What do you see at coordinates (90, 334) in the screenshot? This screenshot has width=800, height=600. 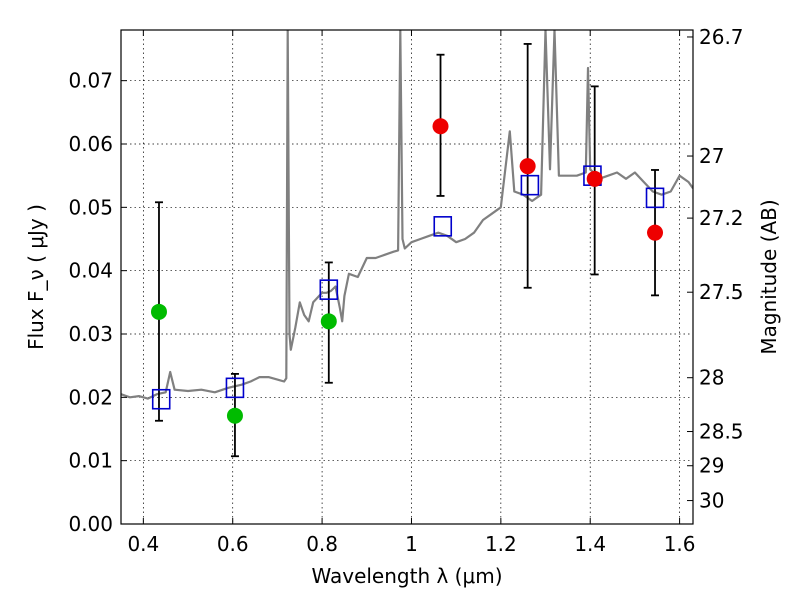 I see `y-tick-label-3: 0.03` at bounding box center [90, 334].